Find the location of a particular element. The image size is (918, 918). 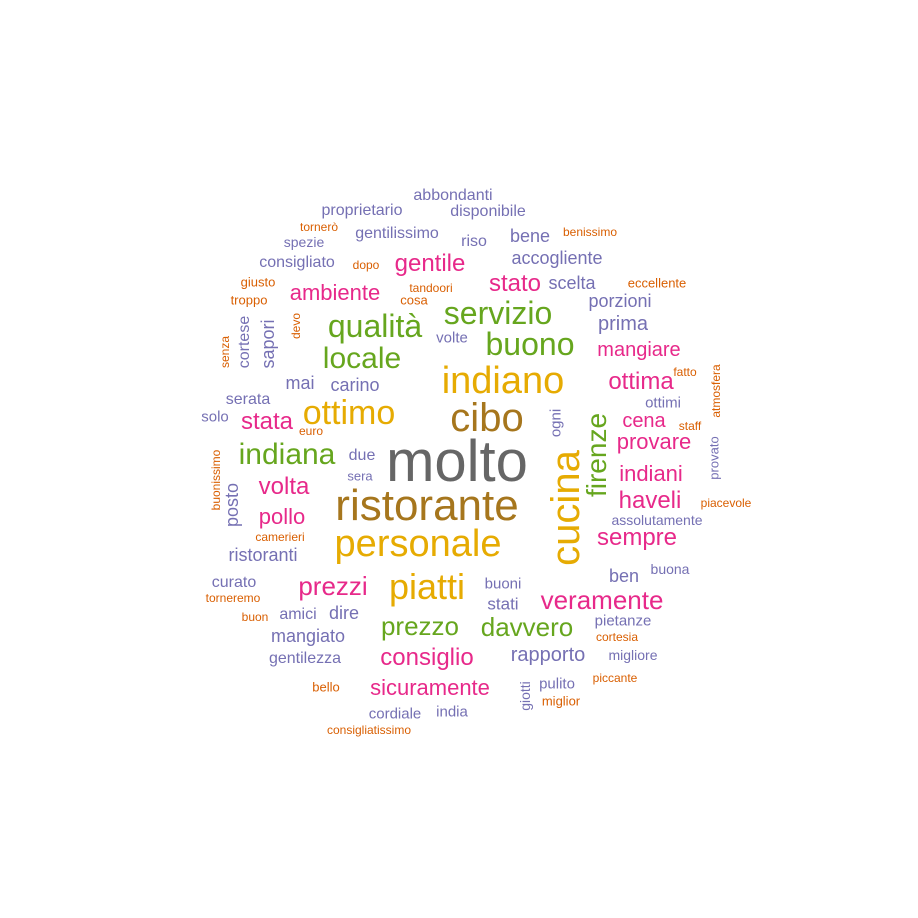

word-solo: solo is located at coordinates (215, 417).